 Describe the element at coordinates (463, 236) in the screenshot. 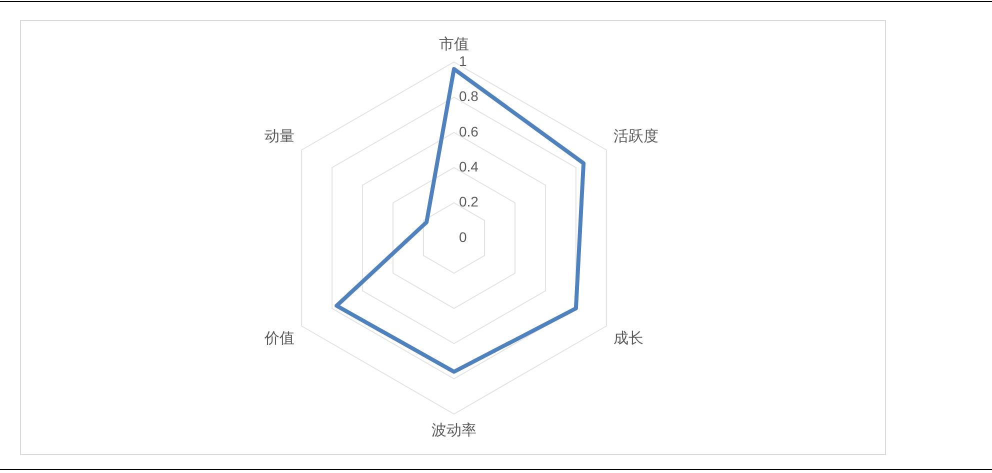

I see `y-tick-label: 0` at that location.